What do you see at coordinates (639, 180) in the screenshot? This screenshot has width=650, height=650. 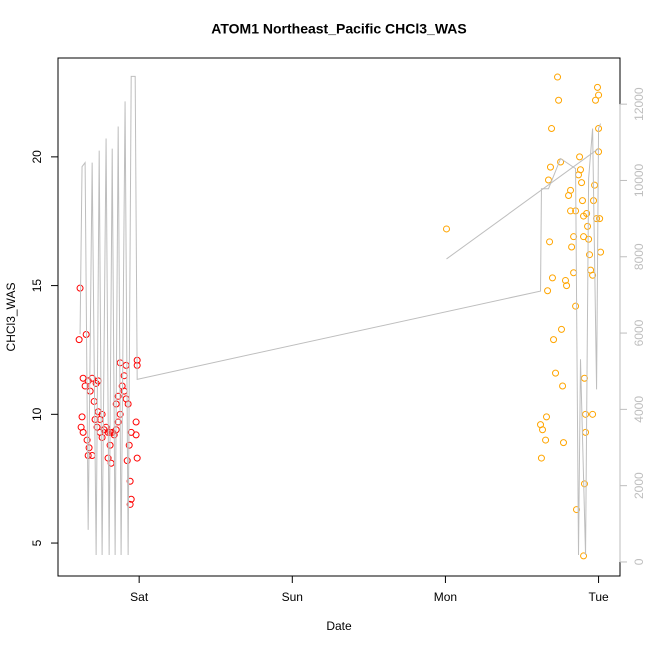 I see `y2-tick-label: 10000` at bounding box center [639, 180].